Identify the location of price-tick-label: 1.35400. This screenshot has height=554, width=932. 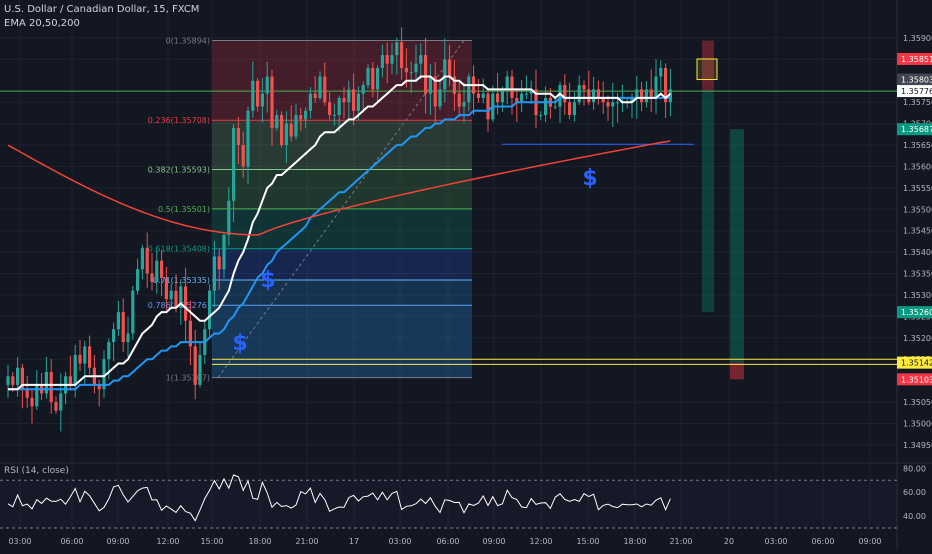
(917, 252).